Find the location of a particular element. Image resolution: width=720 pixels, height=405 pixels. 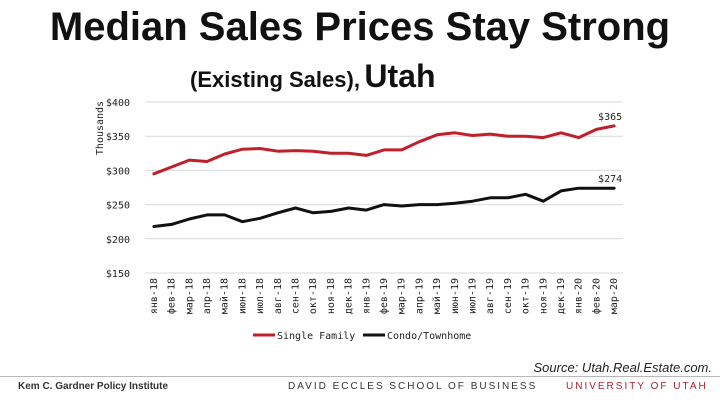

chart-subtitle: (Existing Sales), Utah is located at coordinates (313, 76).